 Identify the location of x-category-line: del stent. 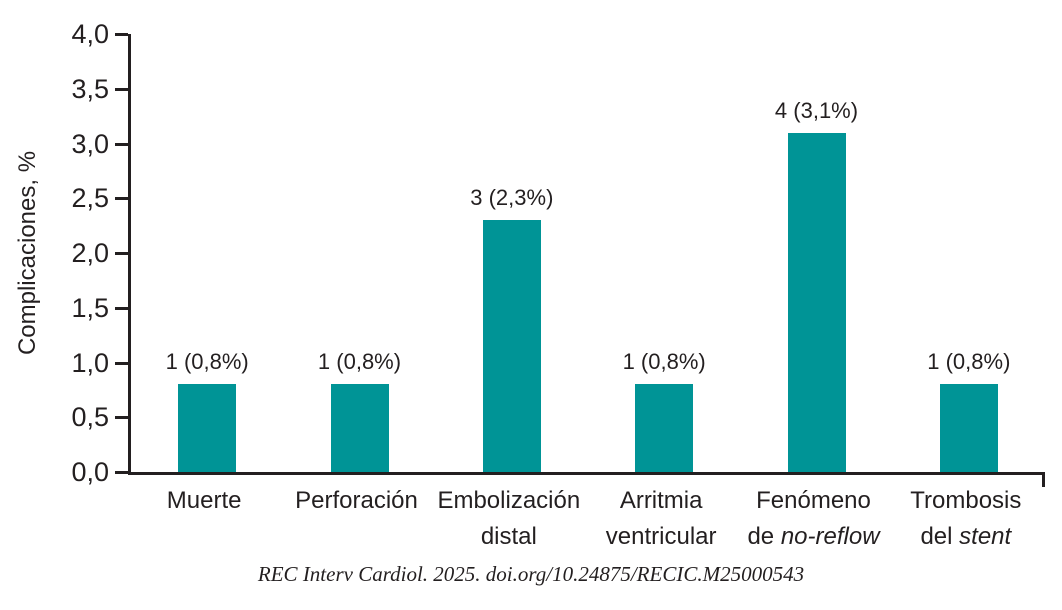
(959, 537).